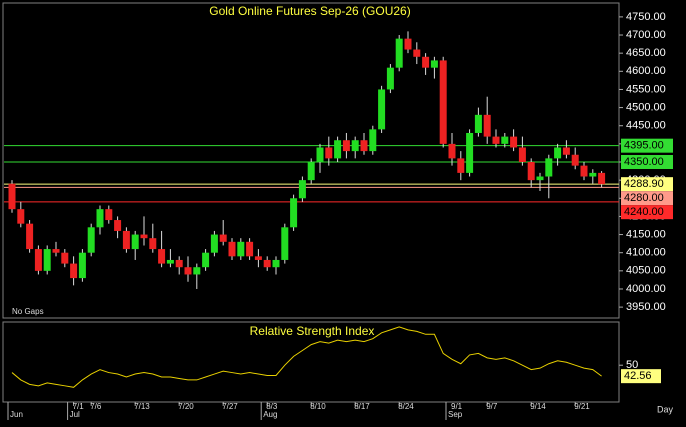 This screenshot has width=686, height=427. Describe the element at coordinates (632, 365) in the screenshot. I see `rsi-tick-label: 50` at that location.